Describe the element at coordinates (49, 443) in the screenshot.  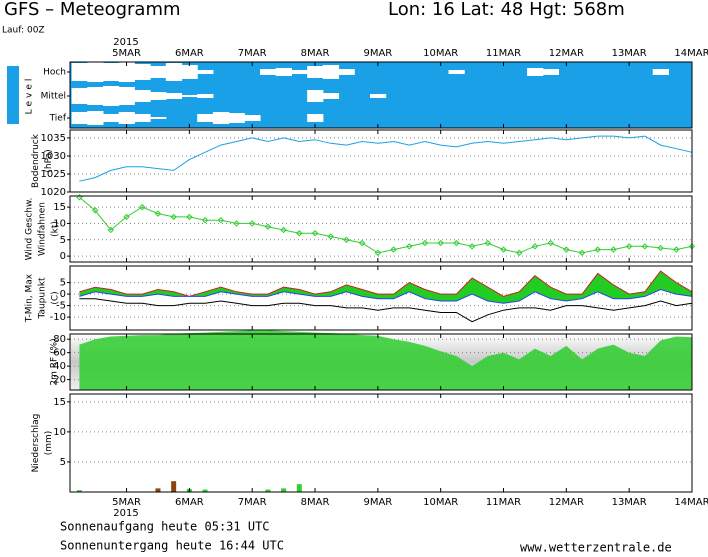
I see `panel-label: (mm)` at that location.